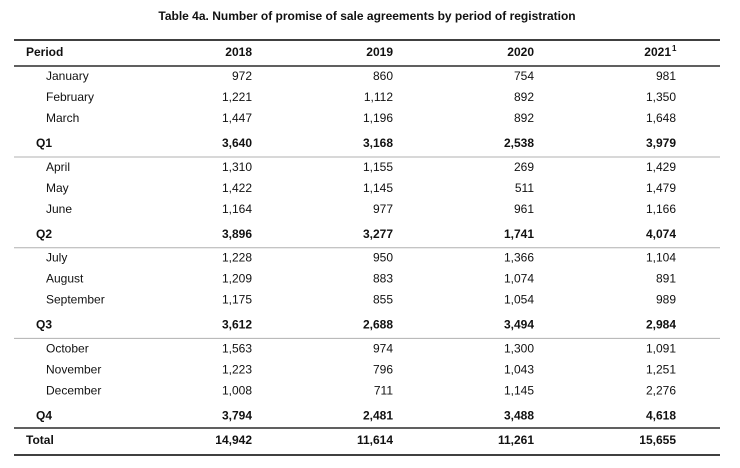 This screenshot has height=468, width=740. What do you see at coordinates (237, 234) in the screenshot?
I see `cell: 3,896` at bounding box center [237, 234].